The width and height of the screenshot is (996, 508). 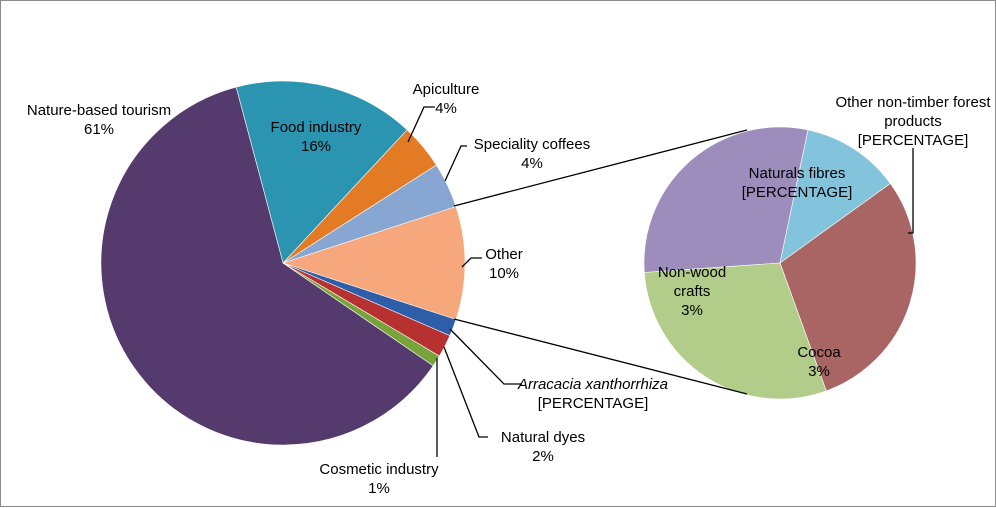 What do you see at coordinates (455, 163) in the screenshot?
I see `leader-speciality-coffees` at bounding box center [455, 163].